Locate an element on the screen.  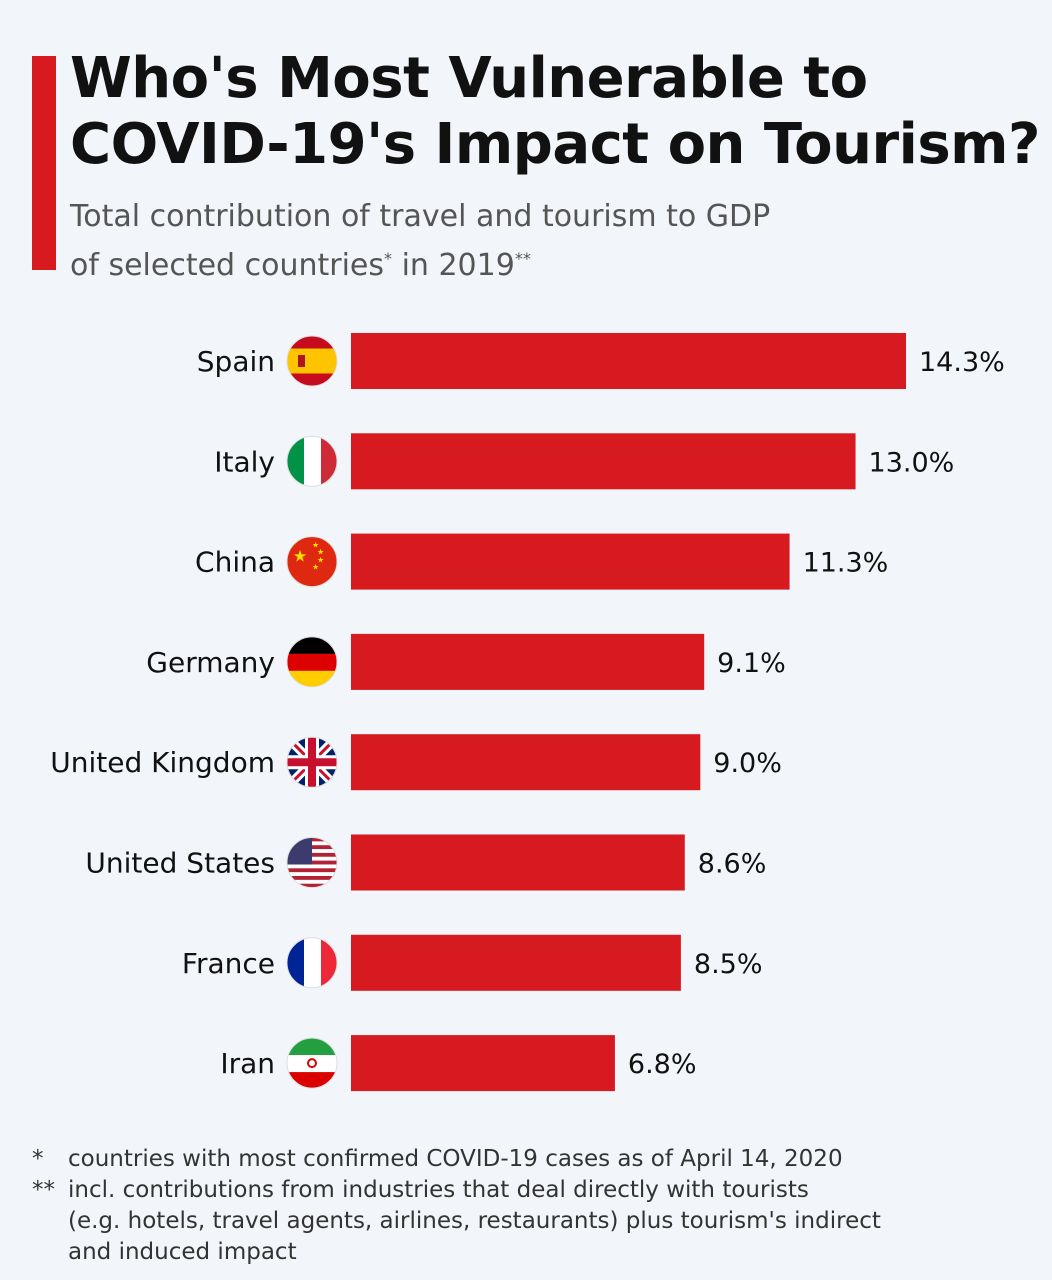
bar-row: China ★★★★★ 11.3% is located at coordinates (542, 561).